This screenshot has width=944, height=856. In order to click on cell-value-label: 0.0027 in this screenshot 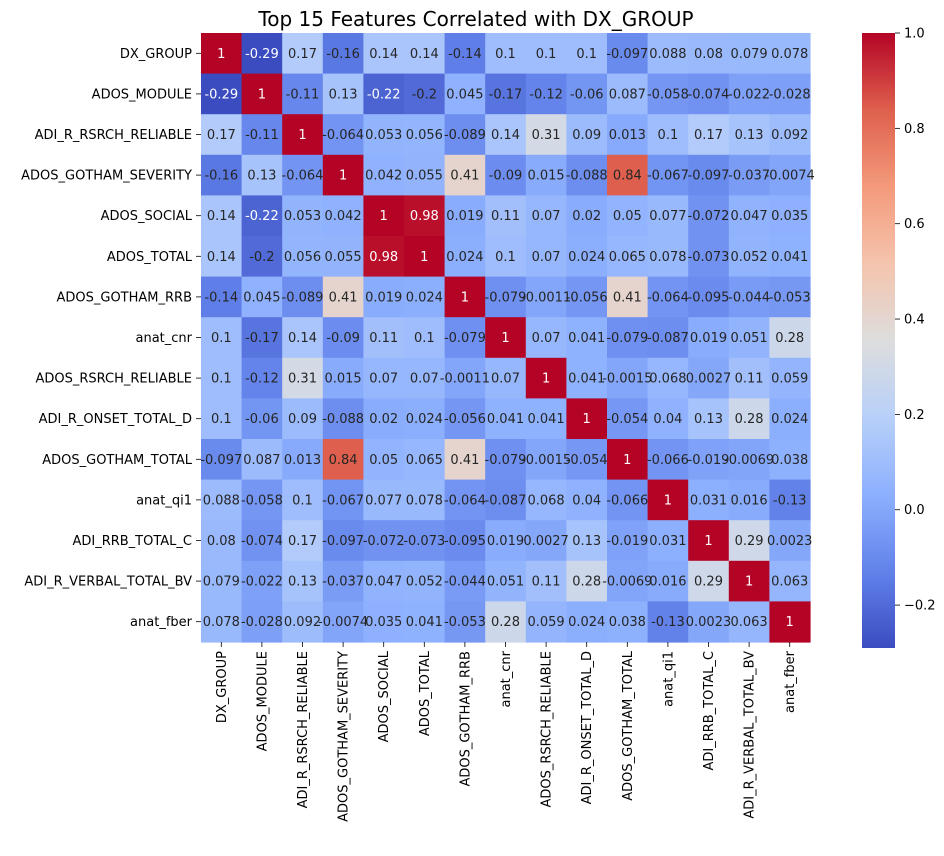, I will do `click(709, 379)`.